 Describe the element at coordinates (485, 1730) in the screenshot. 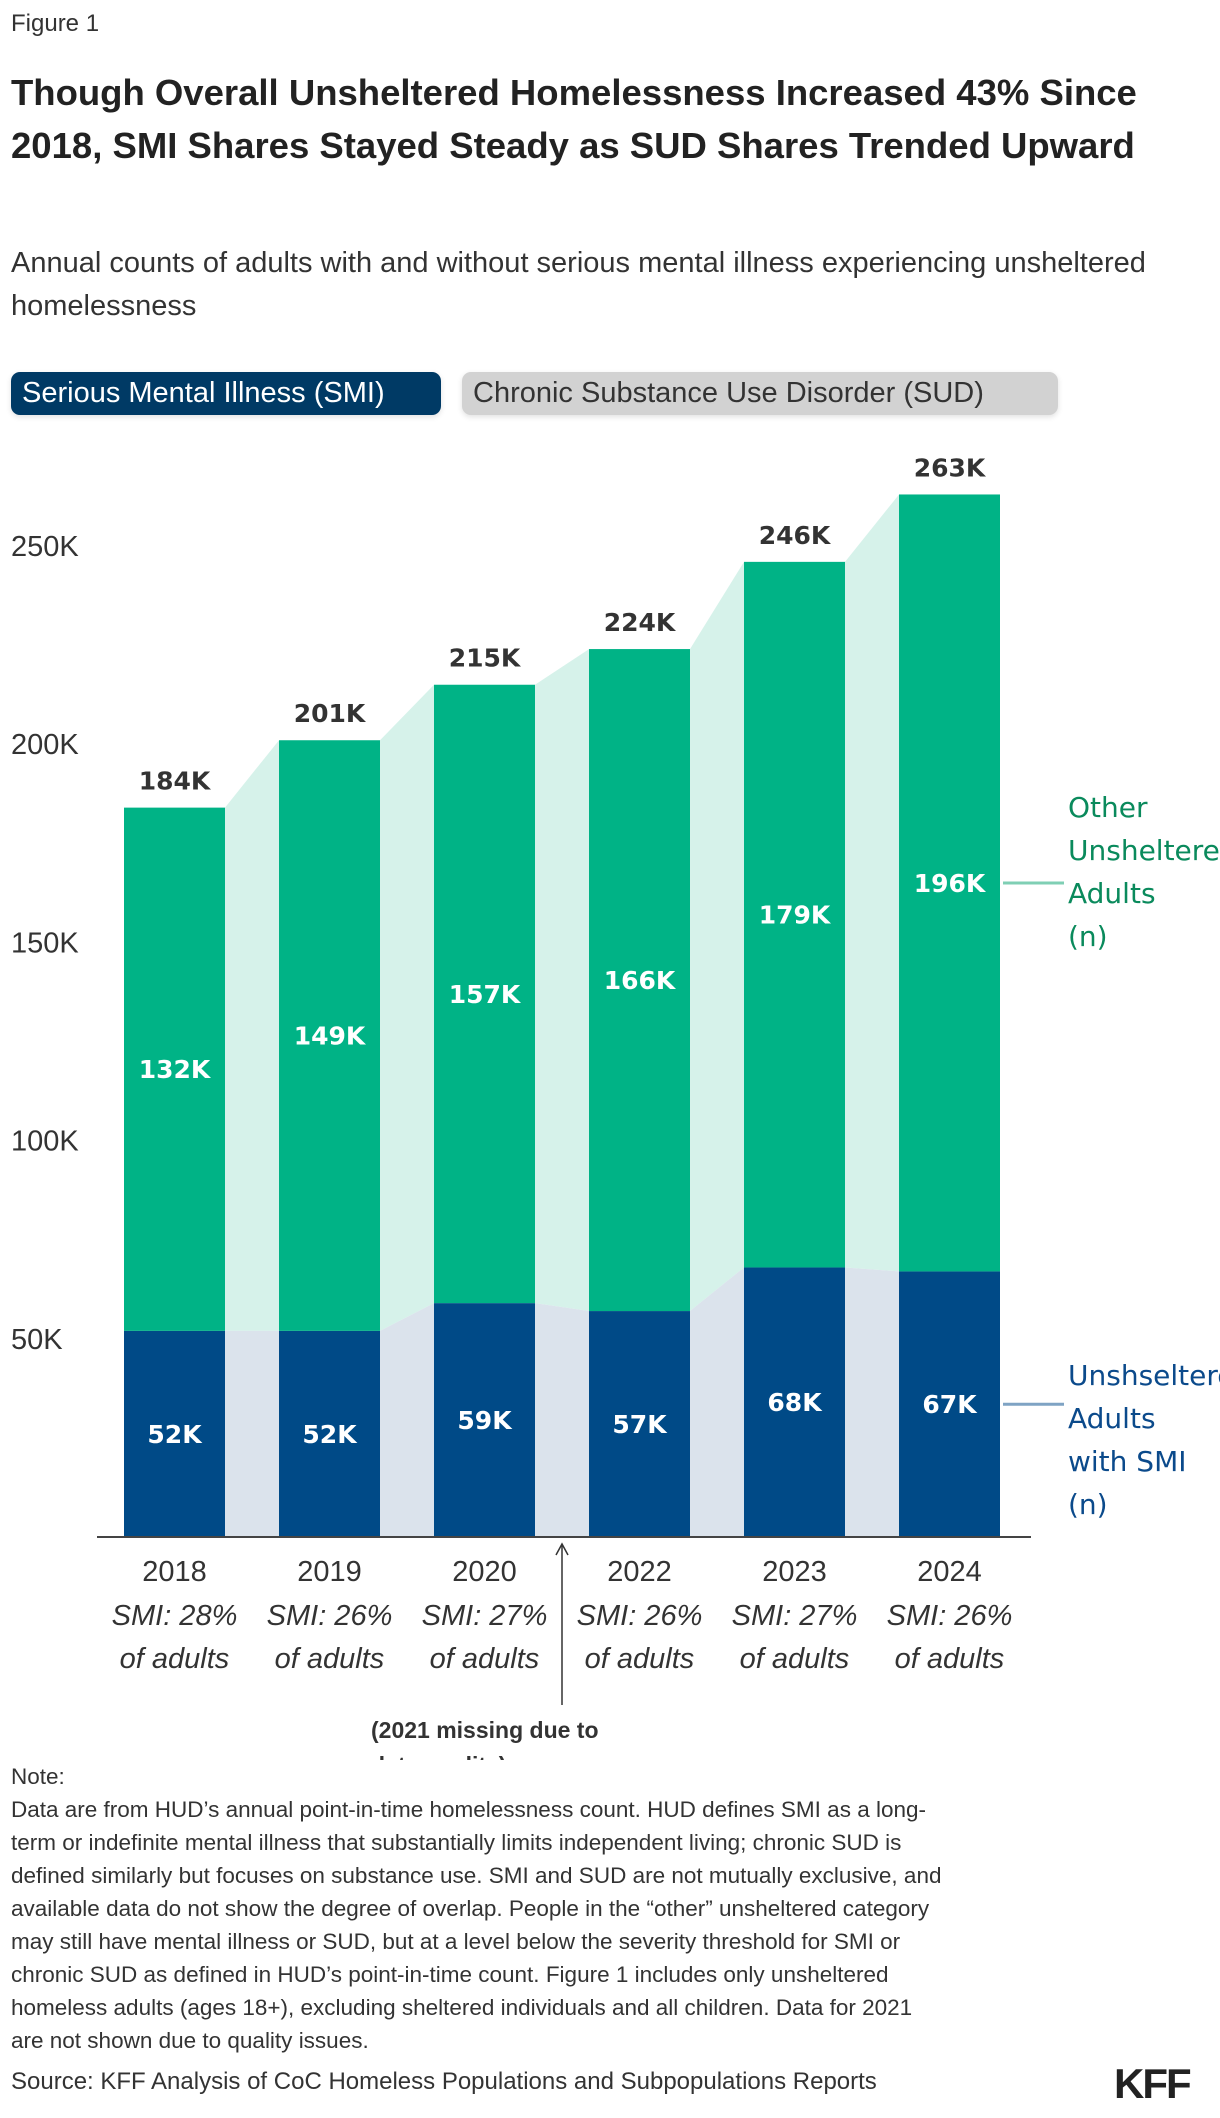

I see `missing-year-annotation: (2021 missing due to` at that location.